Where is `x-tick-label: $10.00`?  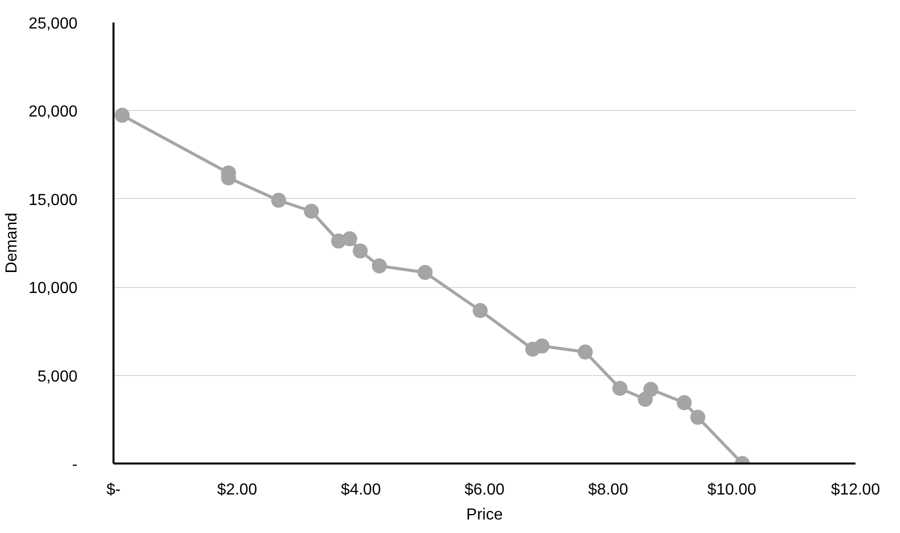
x-tick-label: $10.00 is located at coordinates (731, 490).